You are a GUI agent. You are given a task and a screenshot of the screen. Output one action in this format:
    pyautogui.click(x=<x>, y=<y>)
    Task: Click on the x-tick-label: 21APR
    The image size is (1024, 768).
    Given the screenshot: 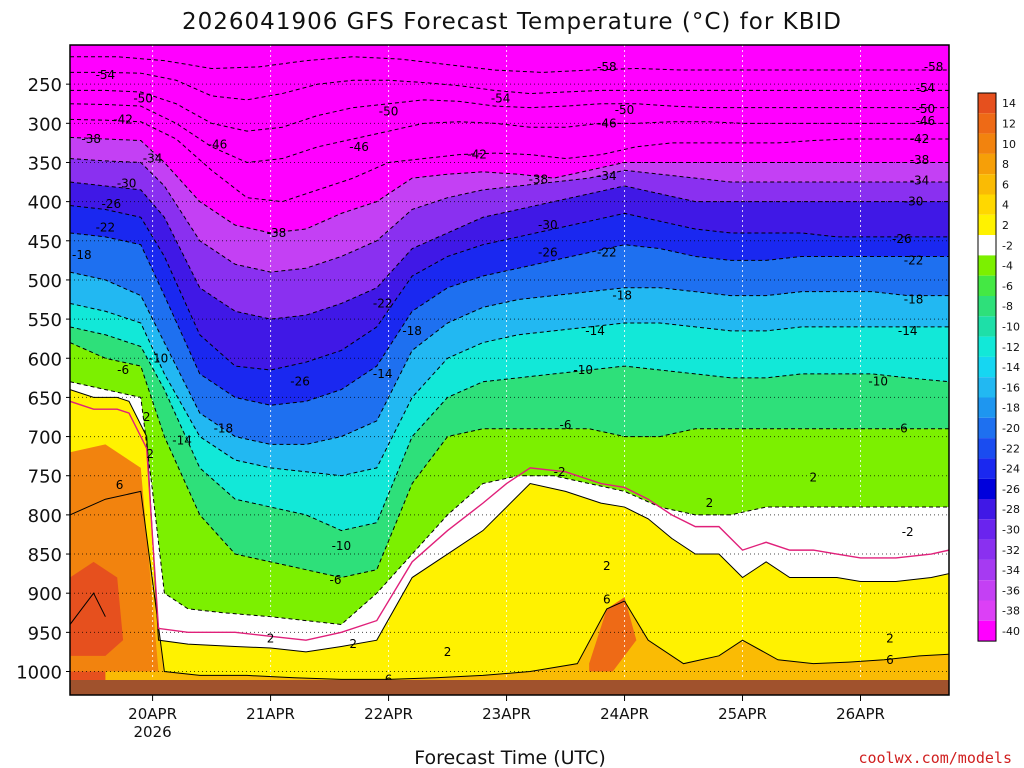 What is the action you would take?
    pyautogui.click(x=270, y=714)
    